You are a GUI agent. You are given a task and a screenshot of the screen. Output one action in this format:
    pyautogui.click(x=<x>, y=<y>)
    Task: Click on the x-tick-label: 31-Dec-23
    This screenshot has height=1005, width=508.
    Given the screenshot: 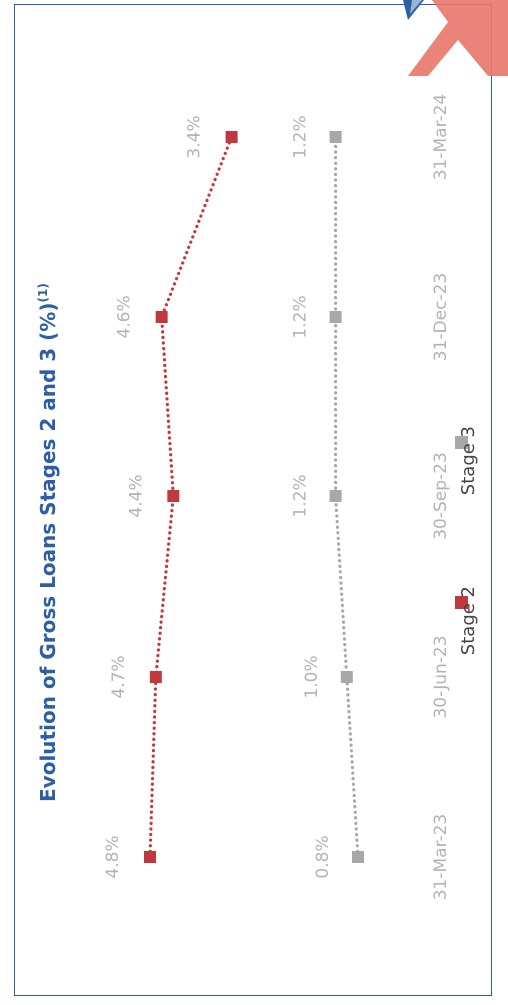 What is the action you would take?
    pyautogui.click(x=441, y=317)
    